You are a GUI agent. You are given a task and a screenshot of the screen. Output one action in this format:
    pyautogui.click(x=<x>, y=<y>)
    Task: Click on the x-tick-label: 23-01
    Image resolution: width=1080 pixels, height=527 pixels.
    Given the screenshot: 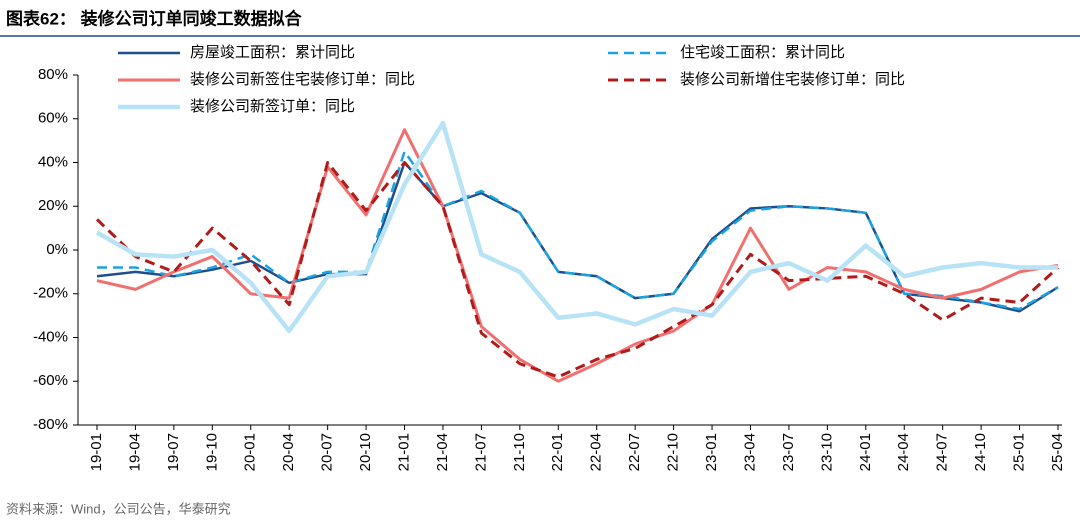 What is the action you would take?
    pyautogui.click(x=711, y=452)
    